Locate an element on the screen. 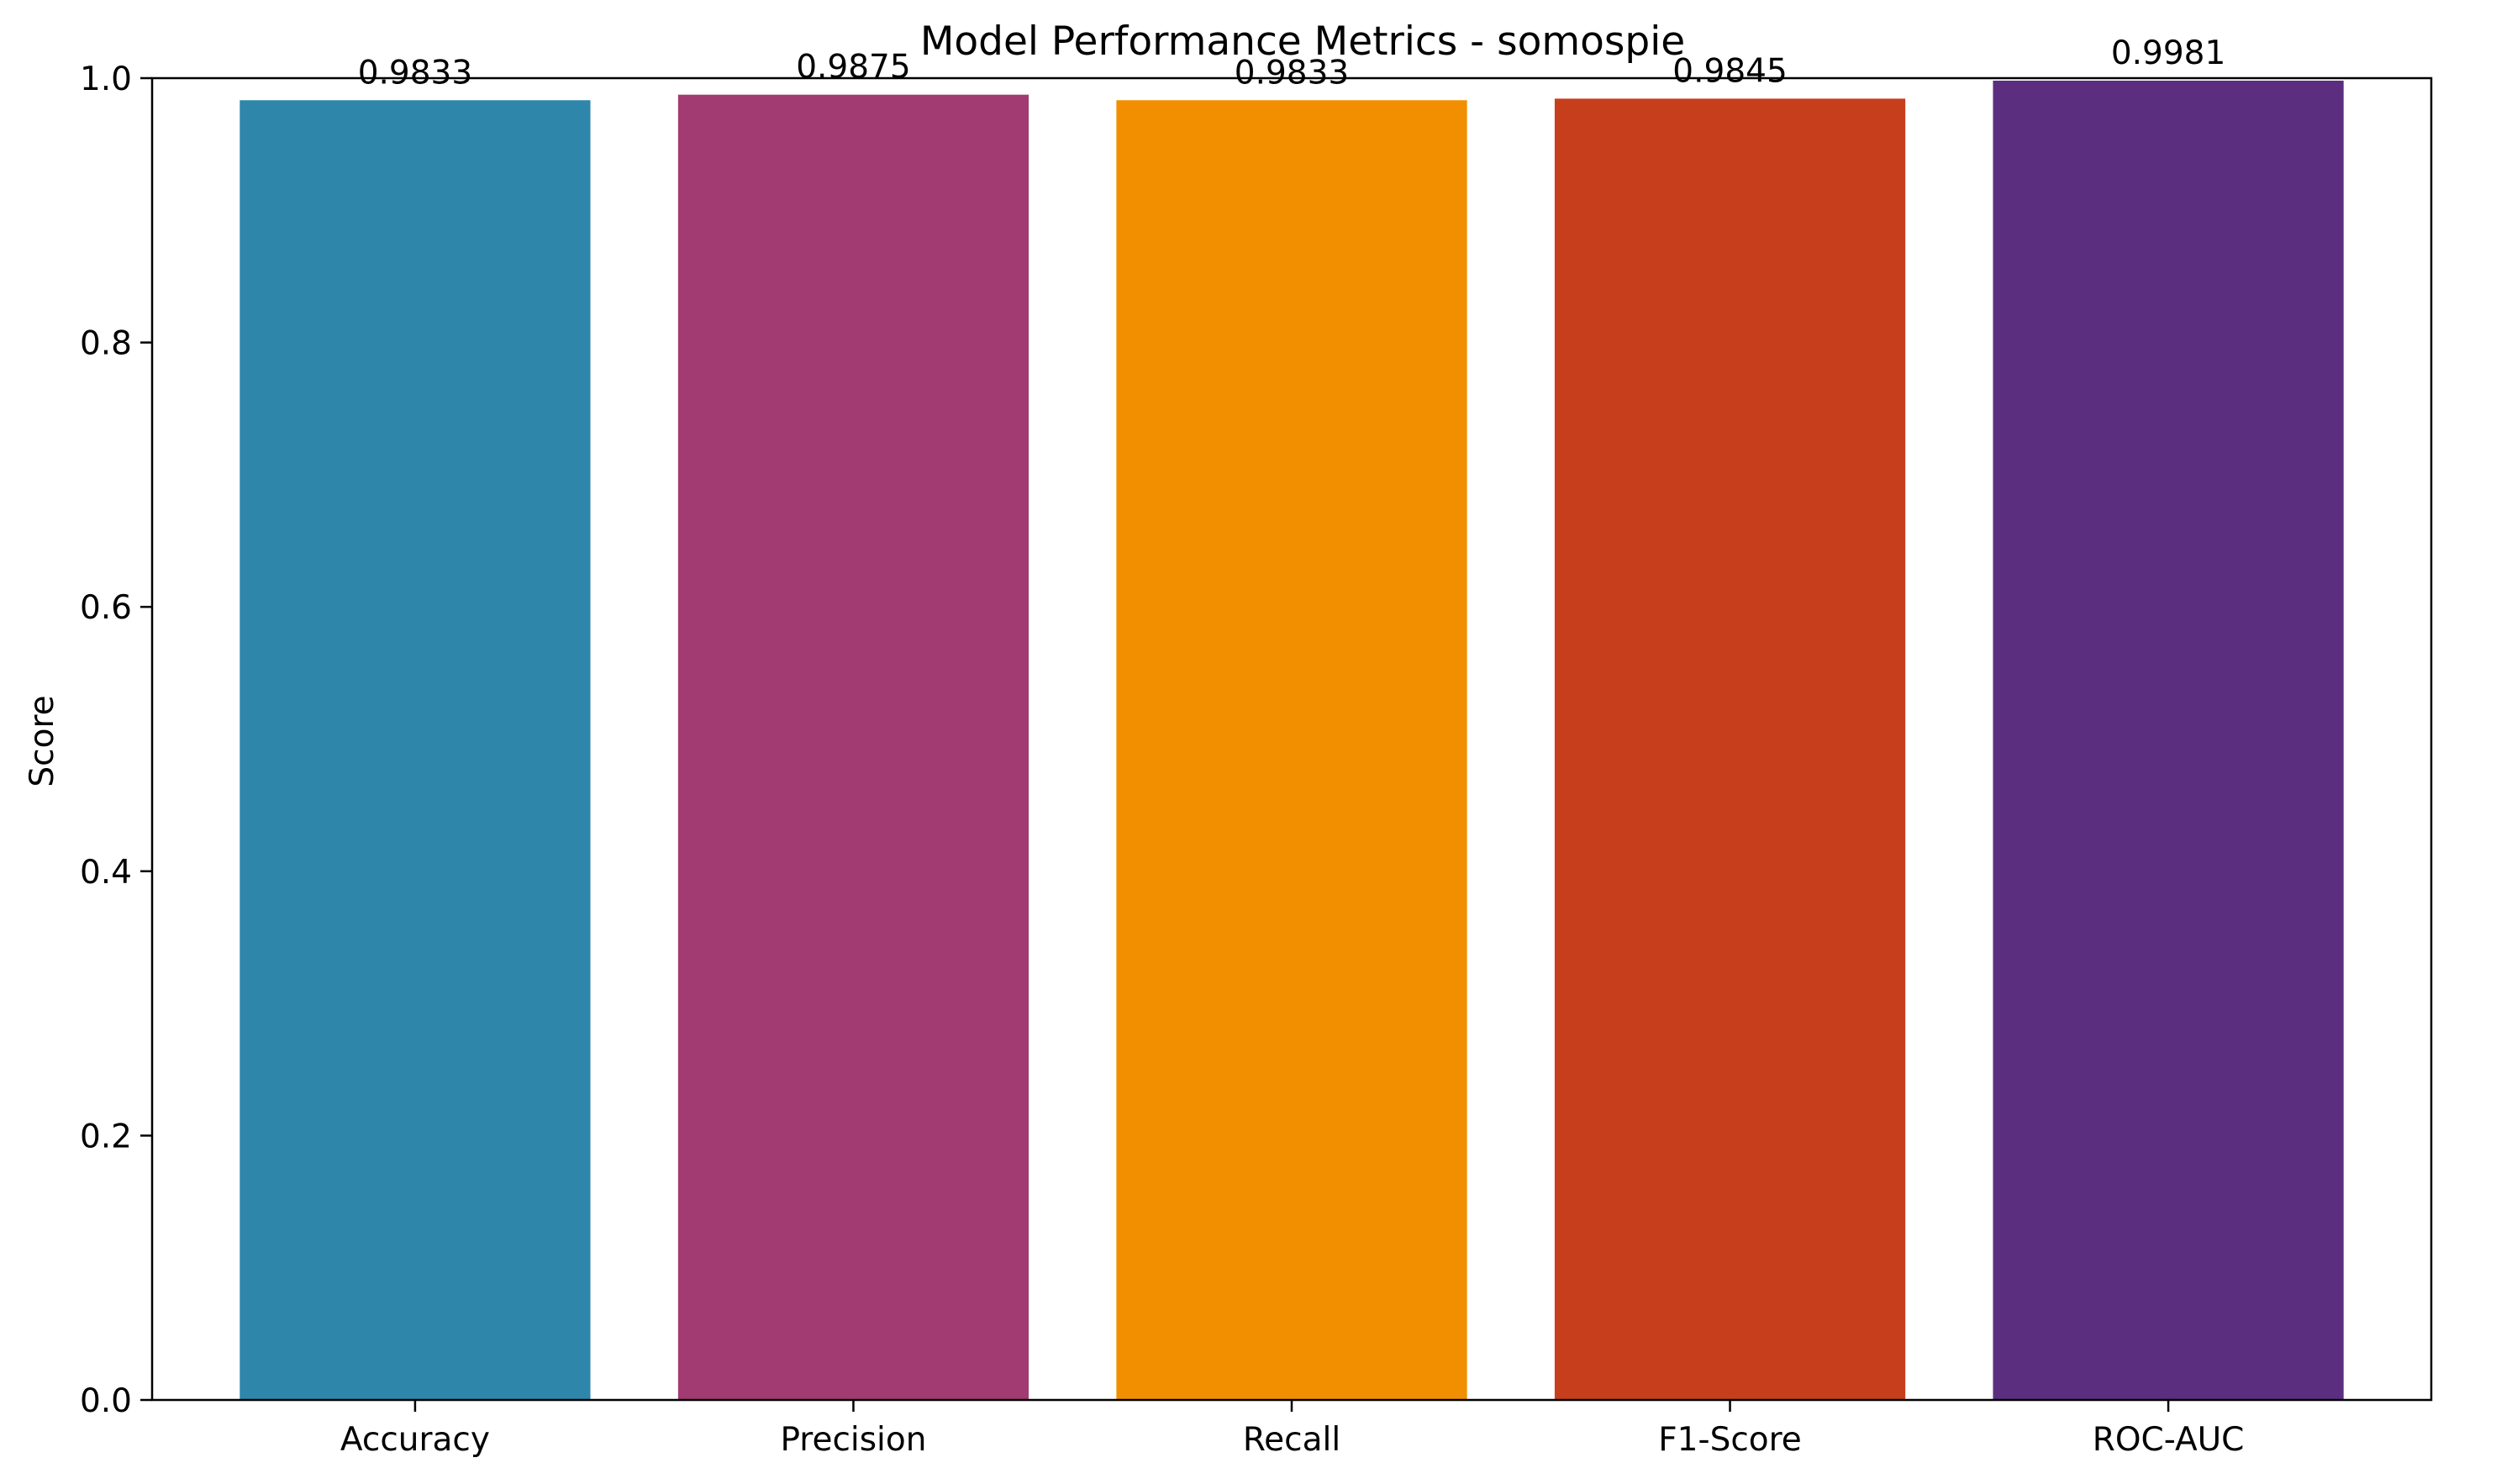 The image size is (2496, 1484). y-tick-label: 0.4 is located at coordinates (106, 873).